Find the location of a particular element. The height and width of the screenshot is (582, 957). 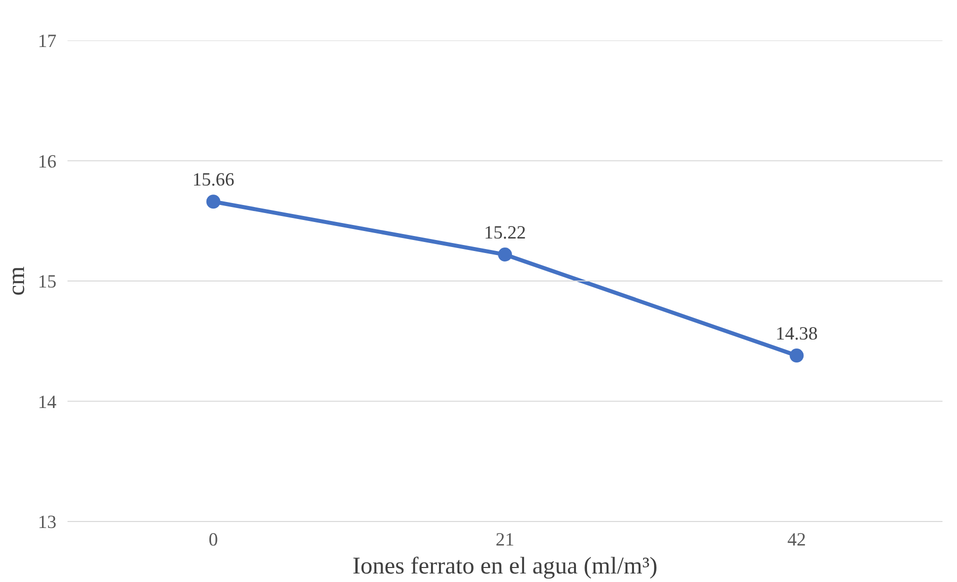

y-axis-title: cm is located at coordinates (17, 281).